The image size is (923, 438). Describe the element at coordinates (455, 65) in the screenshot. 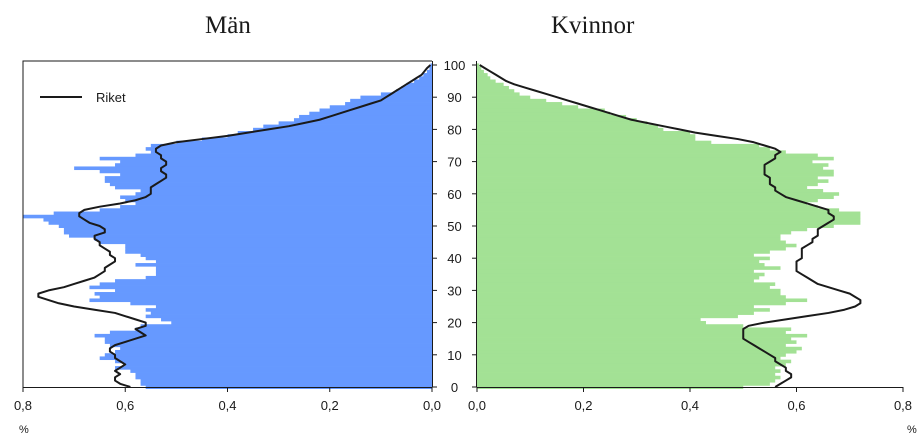

I see `age-tick-label: 100` at that location.